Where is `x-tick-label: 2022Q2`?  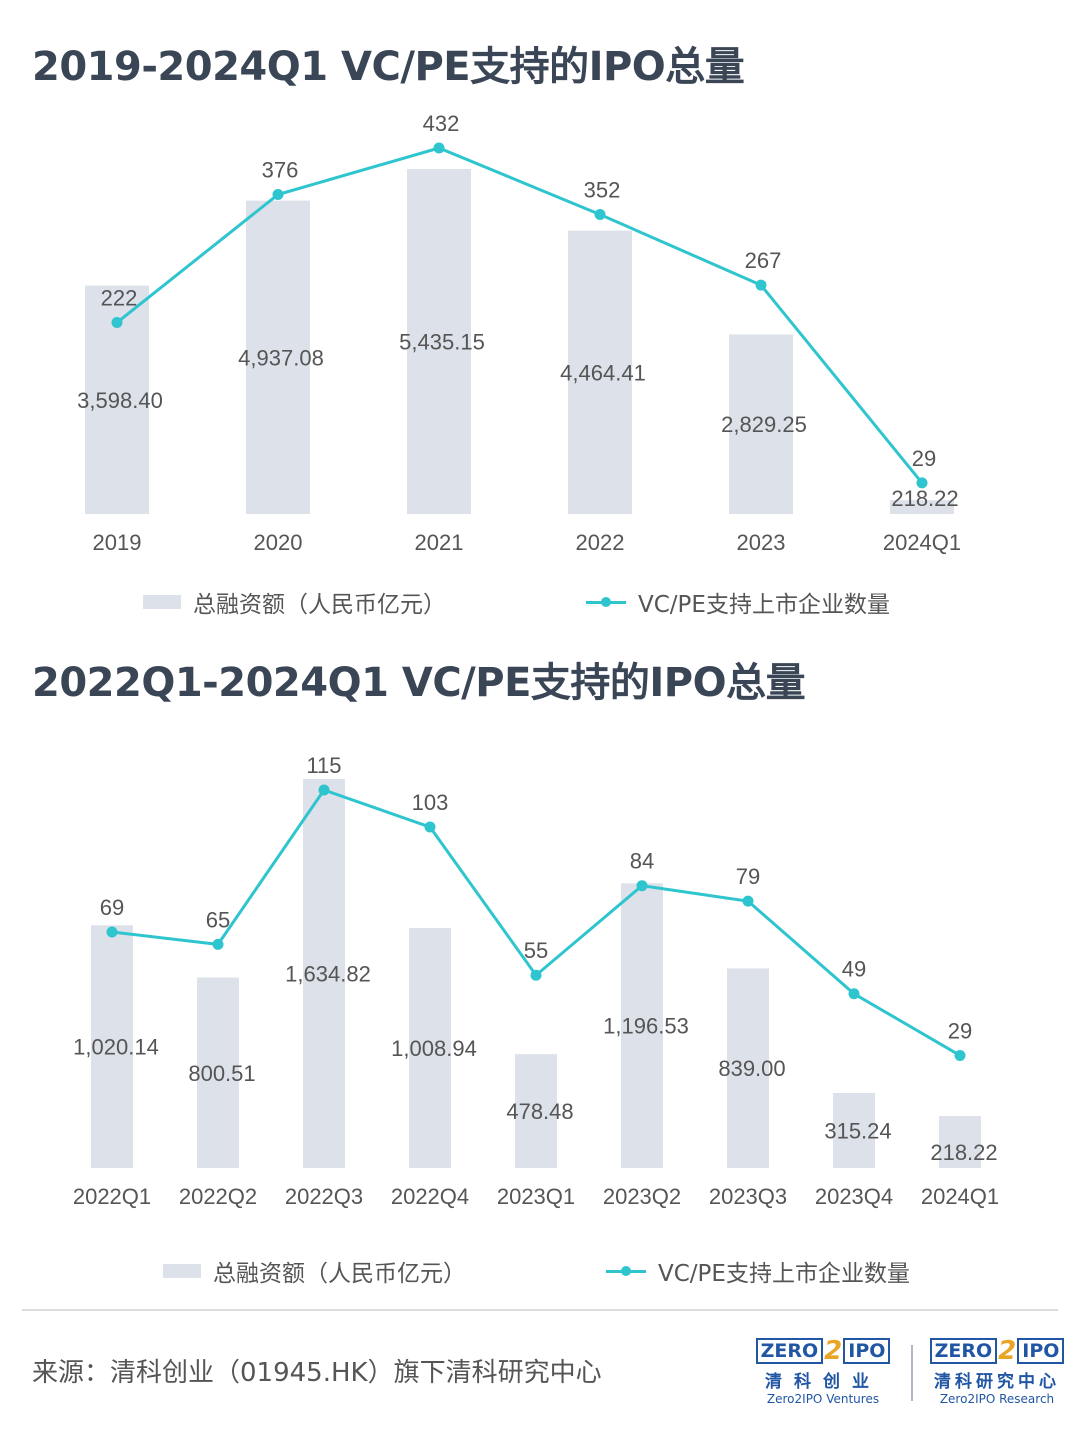
x-tick-label: 2022Q2 is located at coordinates (218, 1196).